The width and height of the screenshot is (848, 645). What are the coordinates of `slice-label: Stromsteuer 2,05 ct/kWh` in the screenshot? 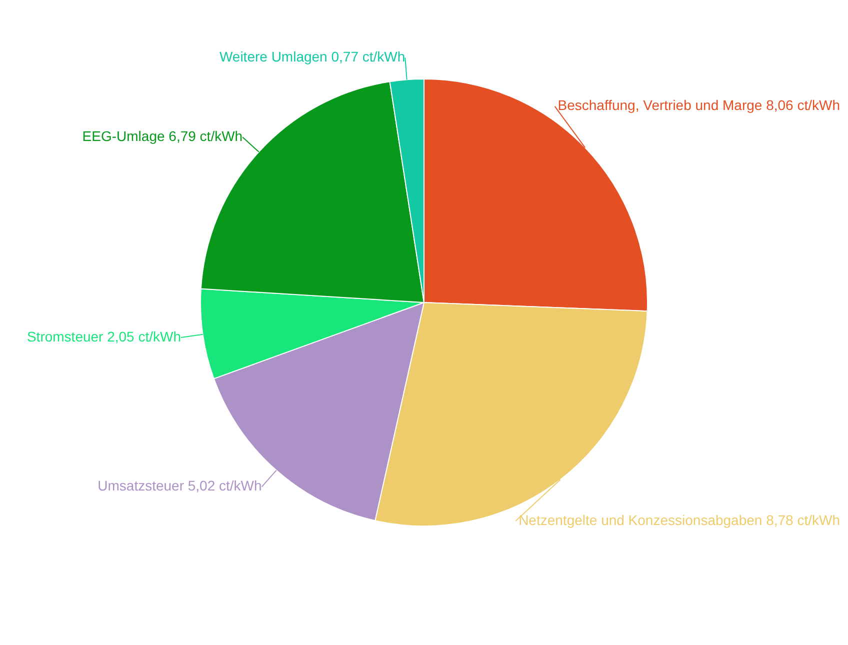 It's located at (104, 336).